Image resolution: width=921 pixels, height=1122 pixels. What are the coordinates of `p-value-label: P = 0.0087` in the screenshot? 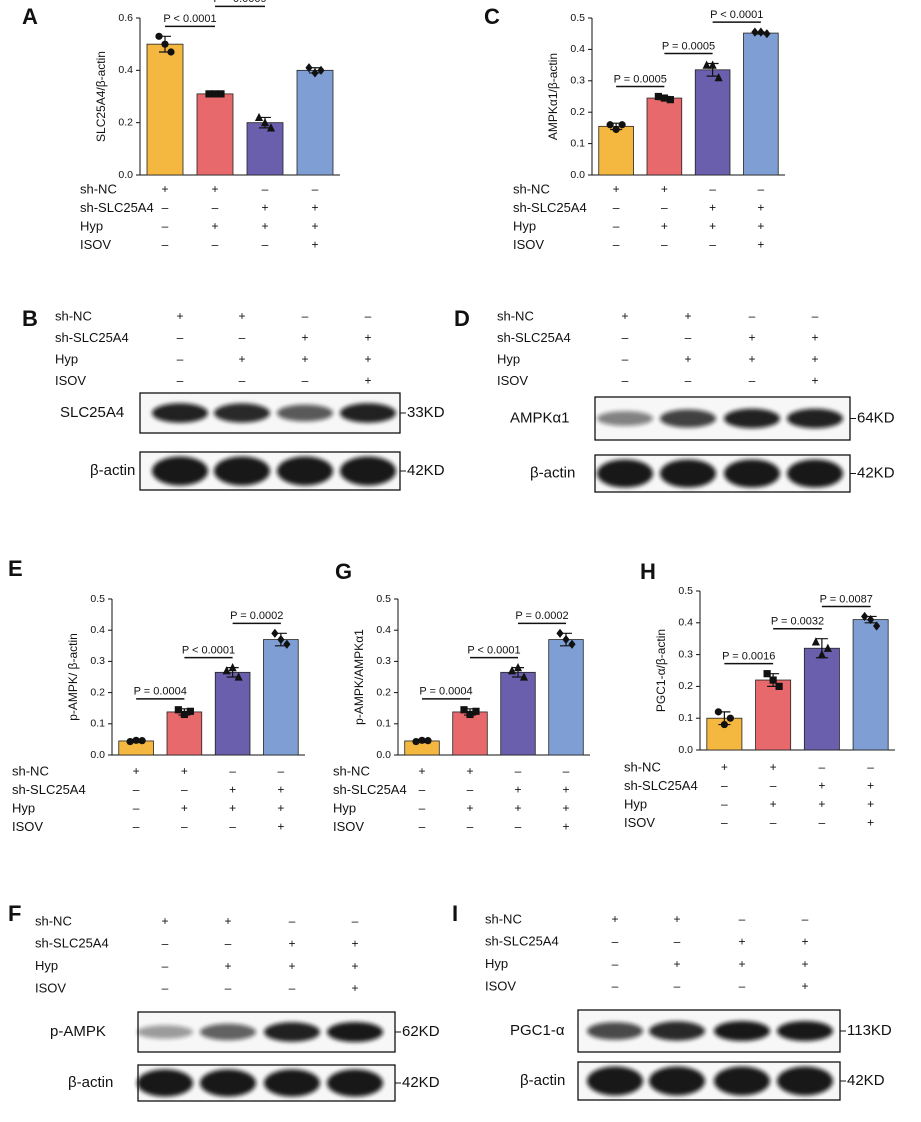 It's located at (846, 599).